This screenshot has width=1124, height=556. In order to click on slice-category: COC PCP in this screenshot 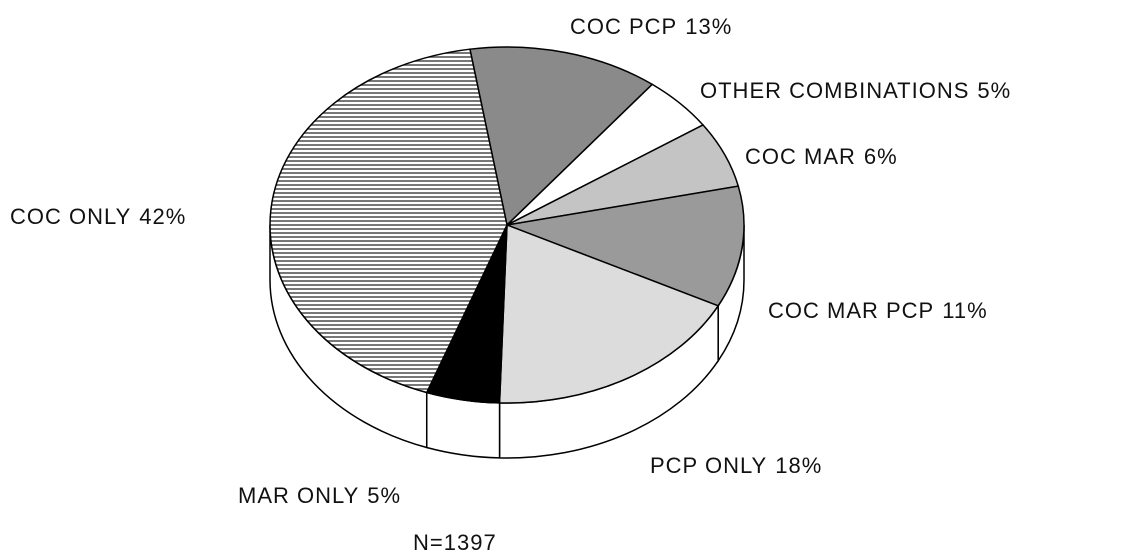, I will do `click(623, 26)`.